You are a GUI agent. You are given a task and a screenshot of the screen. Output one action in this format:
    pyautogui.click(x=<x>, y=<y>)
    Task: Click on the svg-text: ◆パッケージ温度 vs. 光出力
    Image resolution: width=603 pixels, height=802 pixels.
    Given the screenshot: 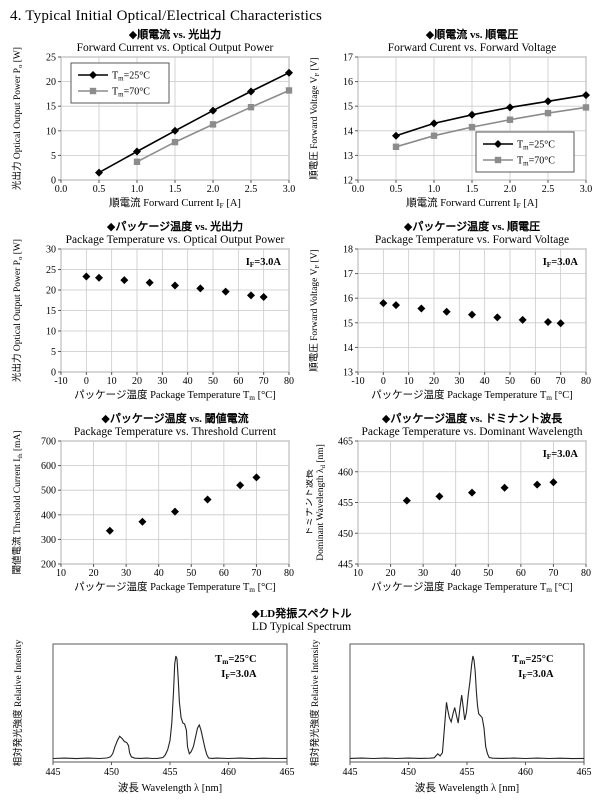 What is the action you would take?
    pyautogui.click(x=175, y=226)
    